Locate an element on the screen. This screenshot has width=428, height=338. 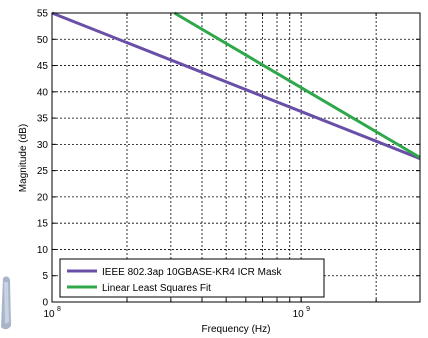
y-tick-label: 45 is located at coordinates (43, 66).